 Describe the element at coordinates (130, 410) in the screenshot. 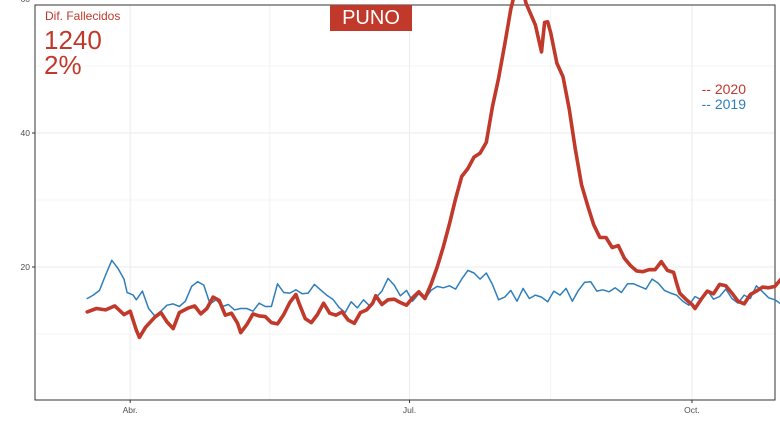

I see `x-tick-label: Abr.` at that location.